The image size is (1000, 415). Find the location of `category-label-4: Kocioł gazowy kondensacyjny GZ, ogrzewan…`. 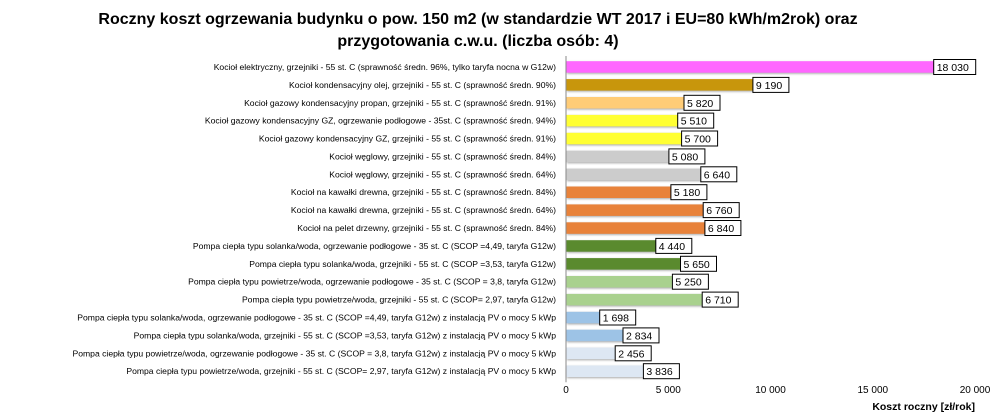

category-label-4: Kocioł gazowy kondensacyjny GZ, ogrzewan… is located at coordinates (380, 121).